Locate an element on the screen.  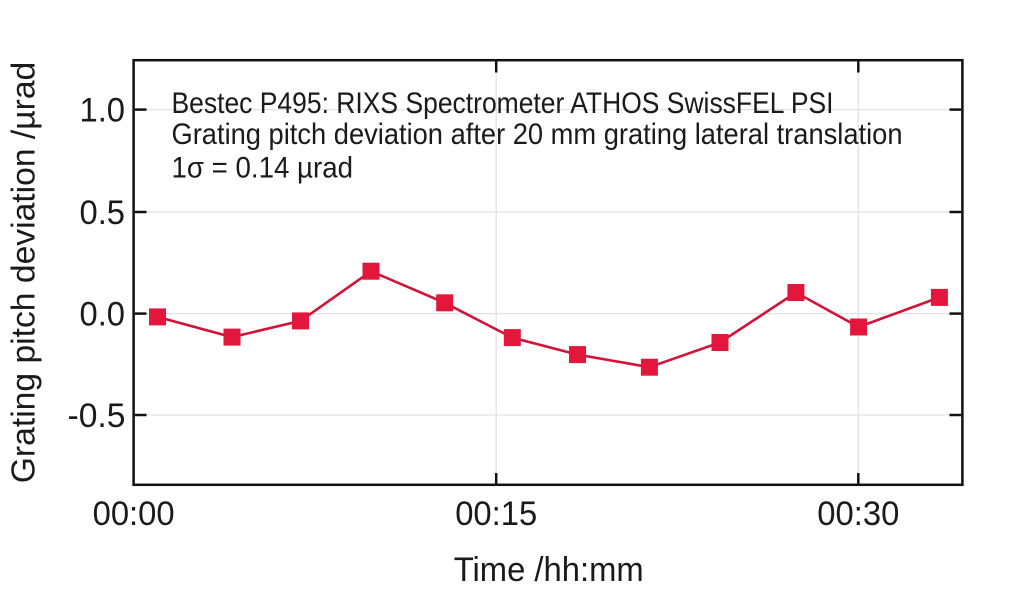
svg-text: 0.0 is located at coordinates (103, 315).